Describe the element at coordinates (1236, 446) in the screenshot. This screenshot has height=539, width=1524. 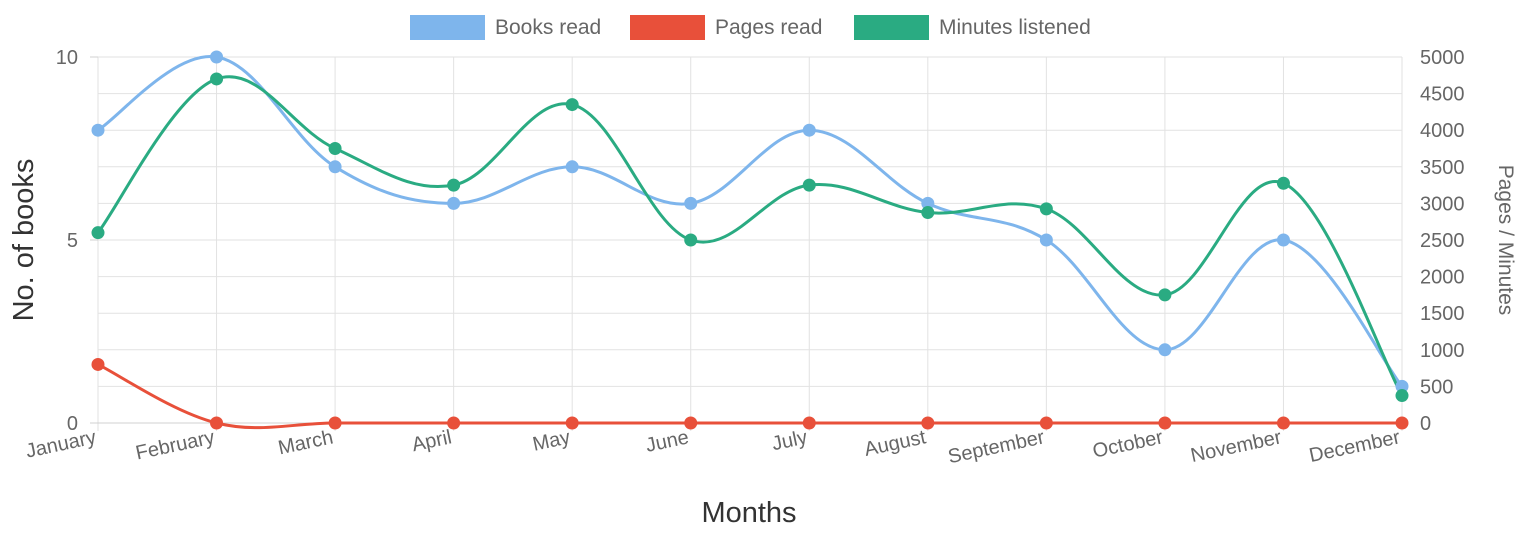
I see `x-tick-label: November` at that location.